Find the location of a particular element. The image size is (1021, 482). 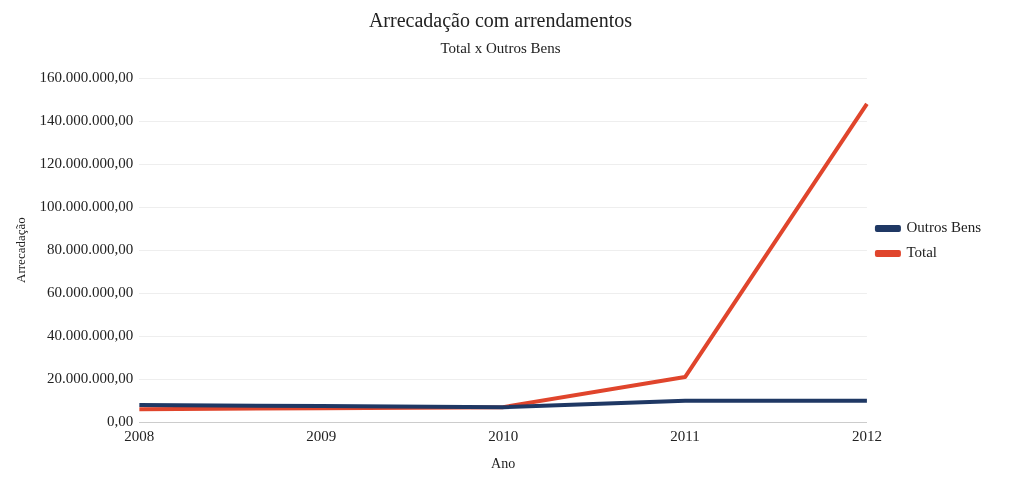

x-tick-label: 2010 is located at coordinates (503, 436).